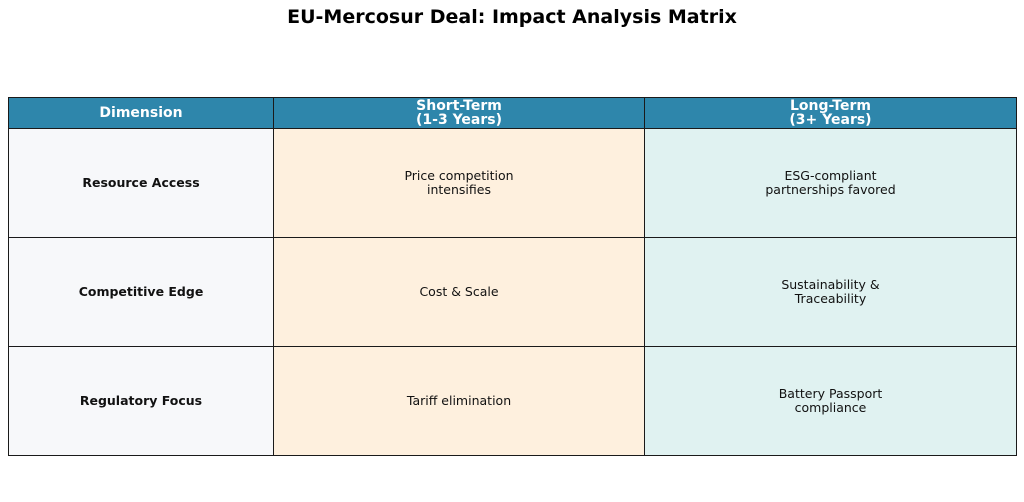 The image size is (1024, 502). Describe the element at coordinates (141, 401) in the screenshot. I see `dimension-cell: Regulatory Focus` at that location.